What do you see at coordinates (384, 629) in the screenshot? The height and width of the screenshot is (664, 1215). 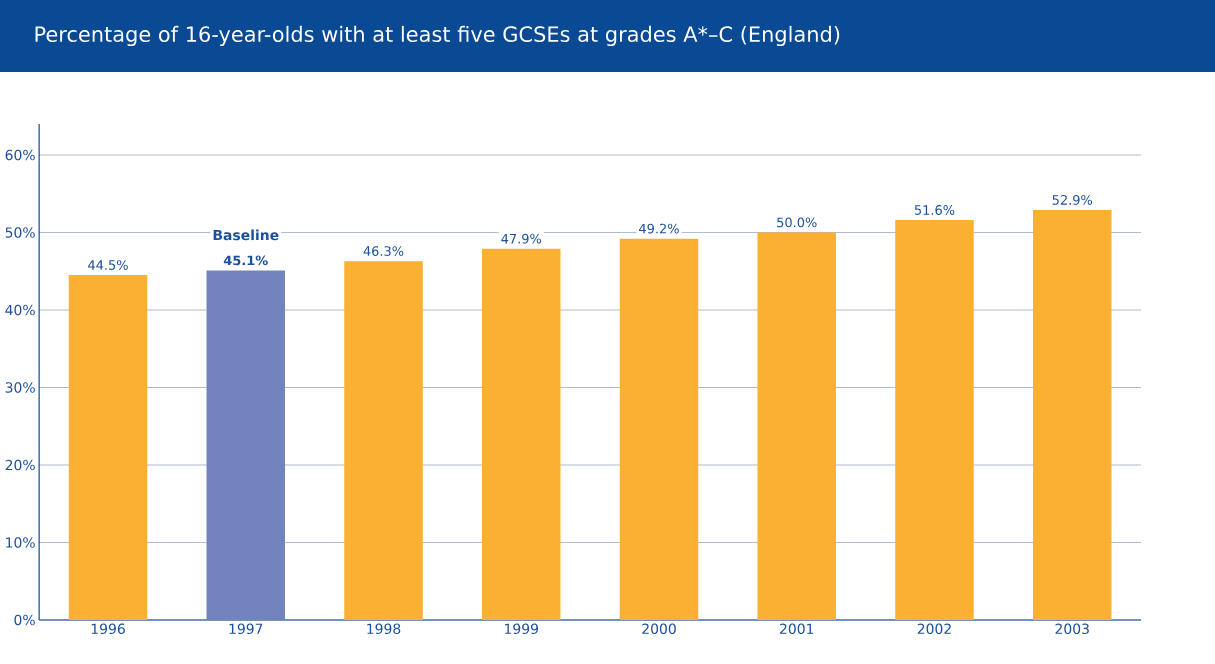 I see `x-tick-label: 1998` at bounding box center [384, 629].